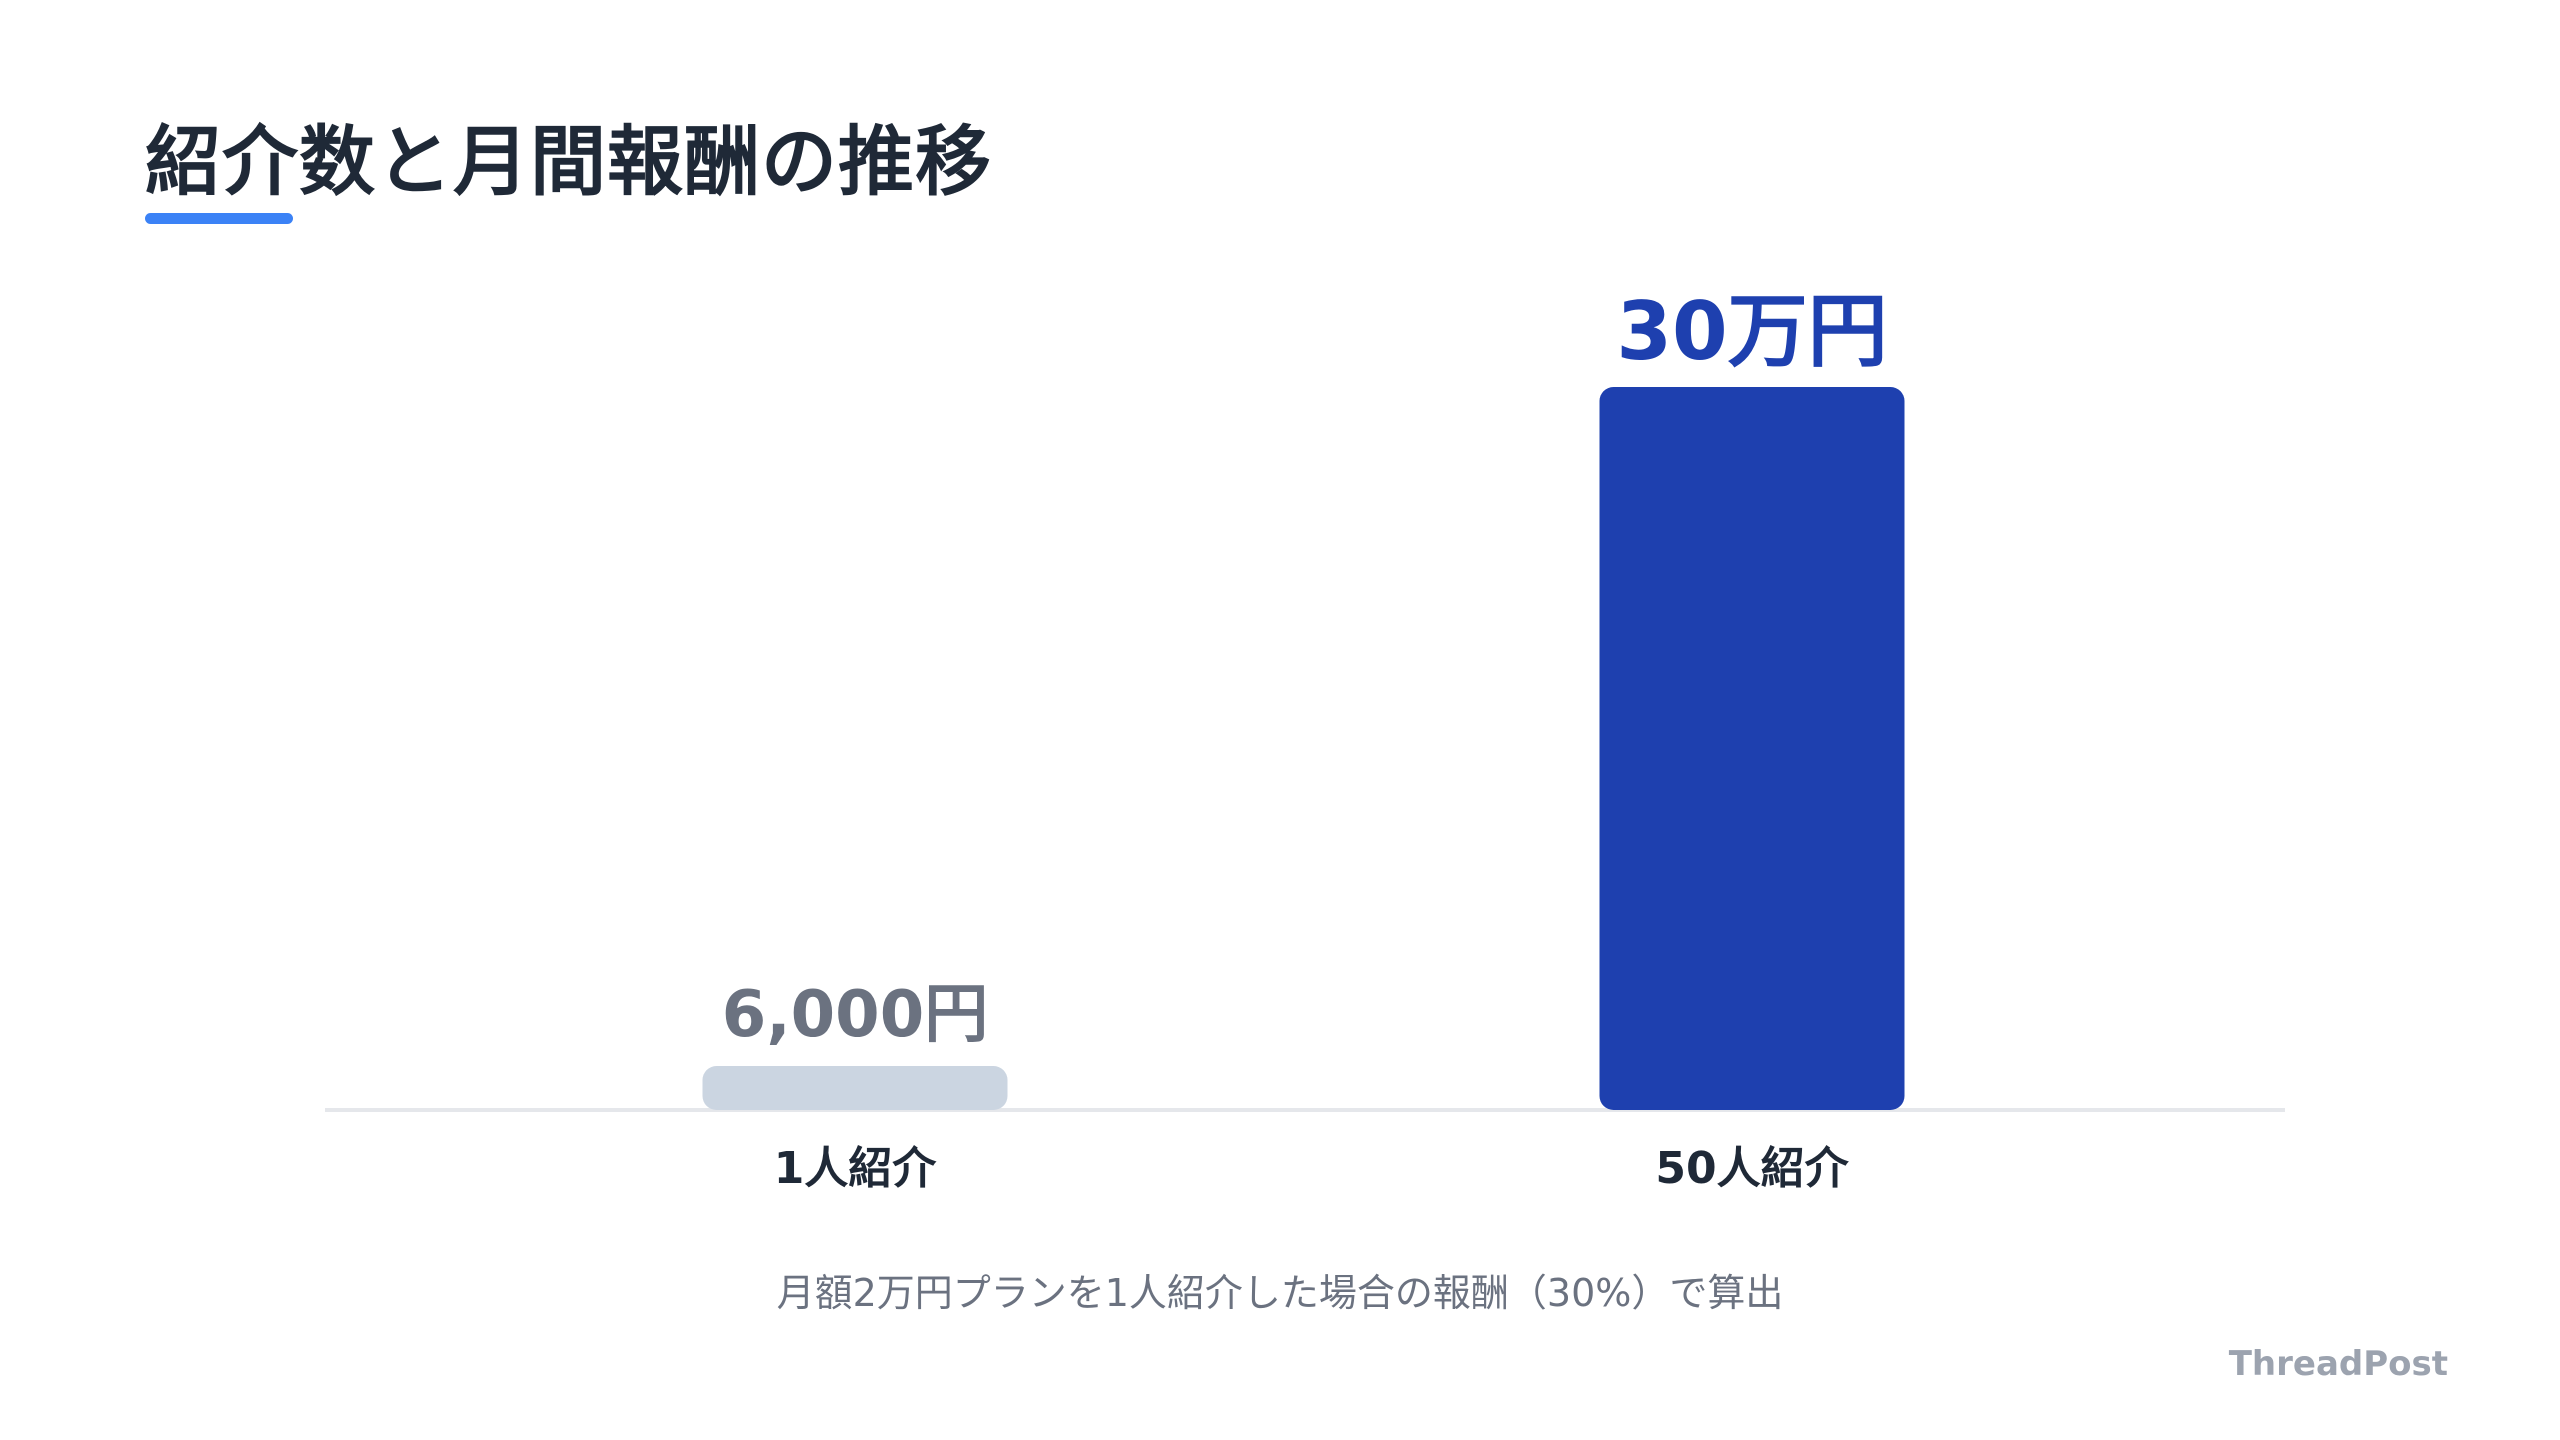 The image size is (2560, 1440). I want to click on bar-value-label-1: 6,000円, so click(855, 1015).